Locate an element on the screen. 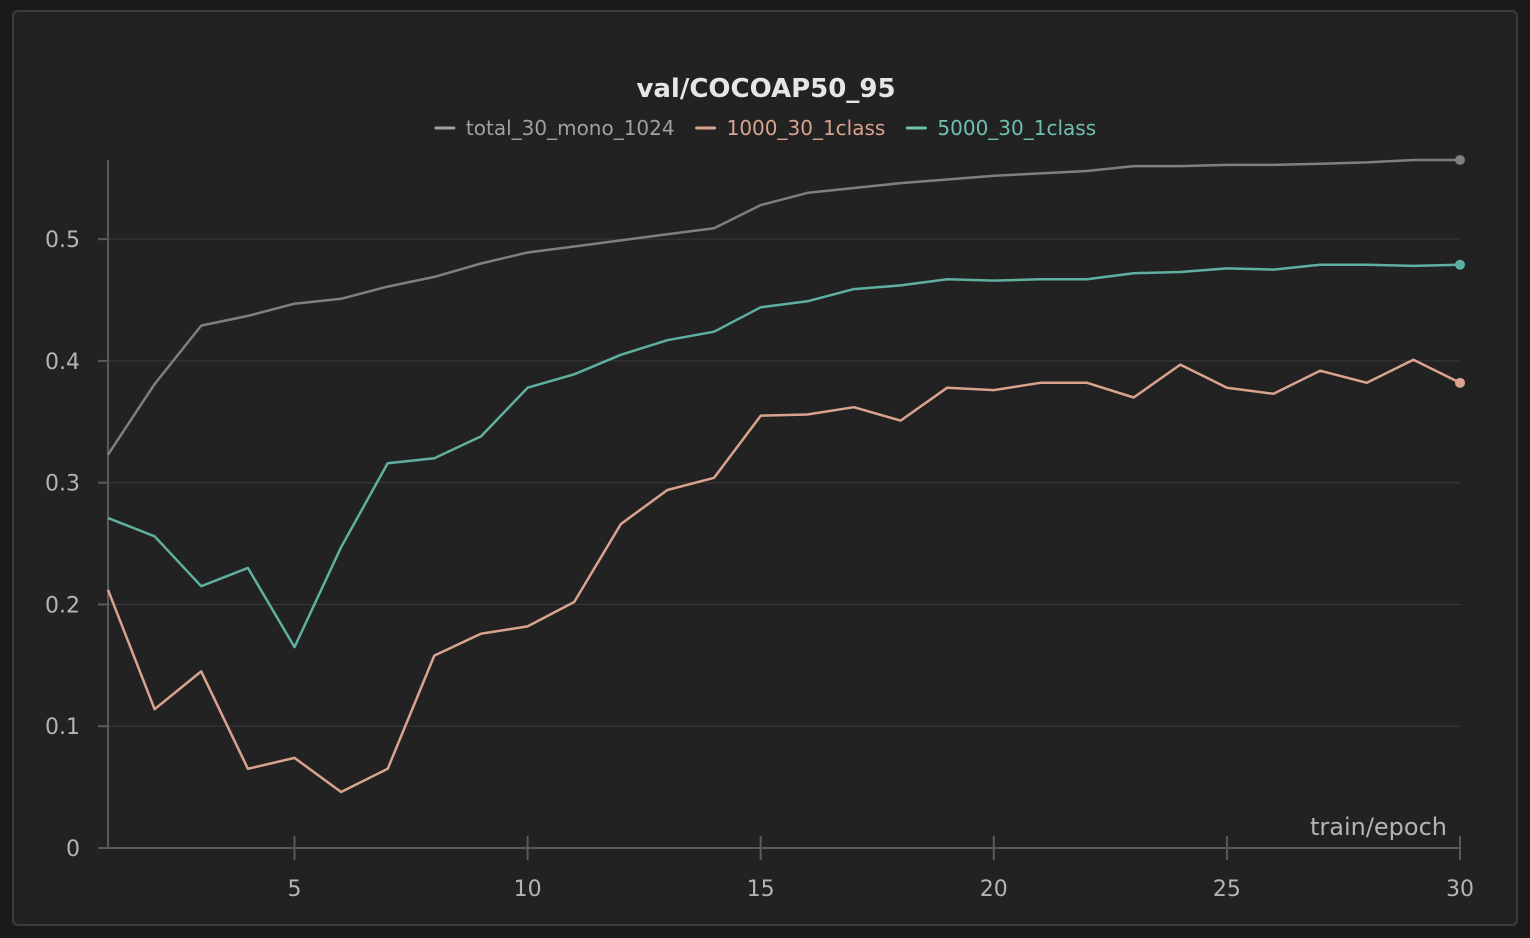 The width and height of the screenshot is (1530, 938). x-tick-label: 15 is located at coordinates (761, 889).